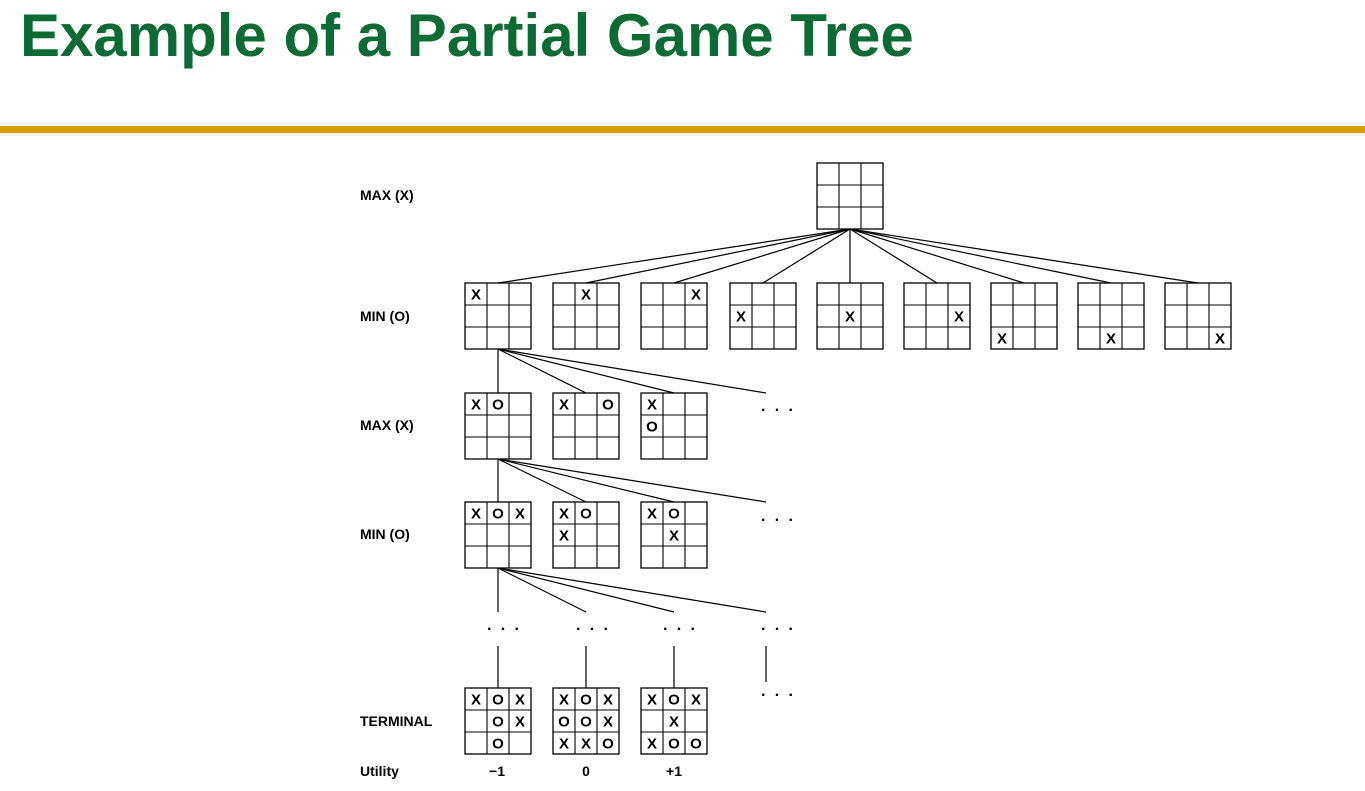 The height and width of the screenshot is (791, 1365). I want to click on edge-level1-to-more, so click(632, 371).